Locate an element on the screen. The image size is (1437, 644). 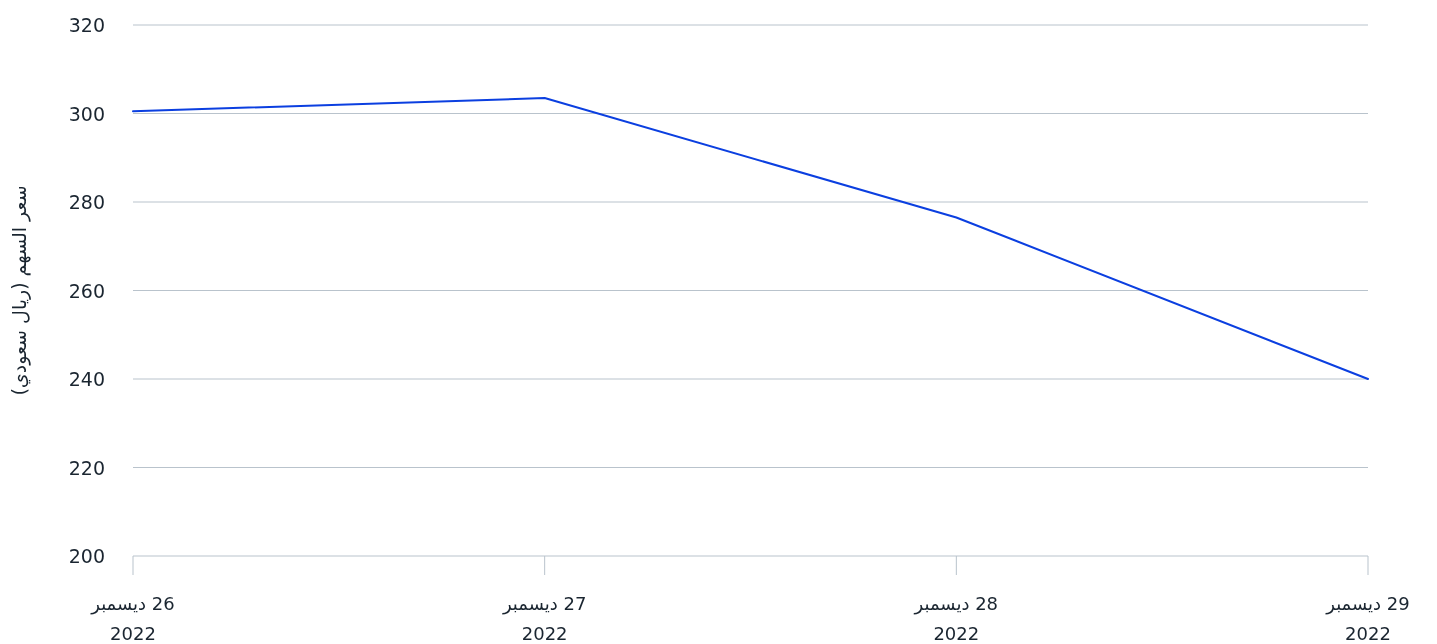
y-tick-label: 200 is located at coordinates (86, 556).